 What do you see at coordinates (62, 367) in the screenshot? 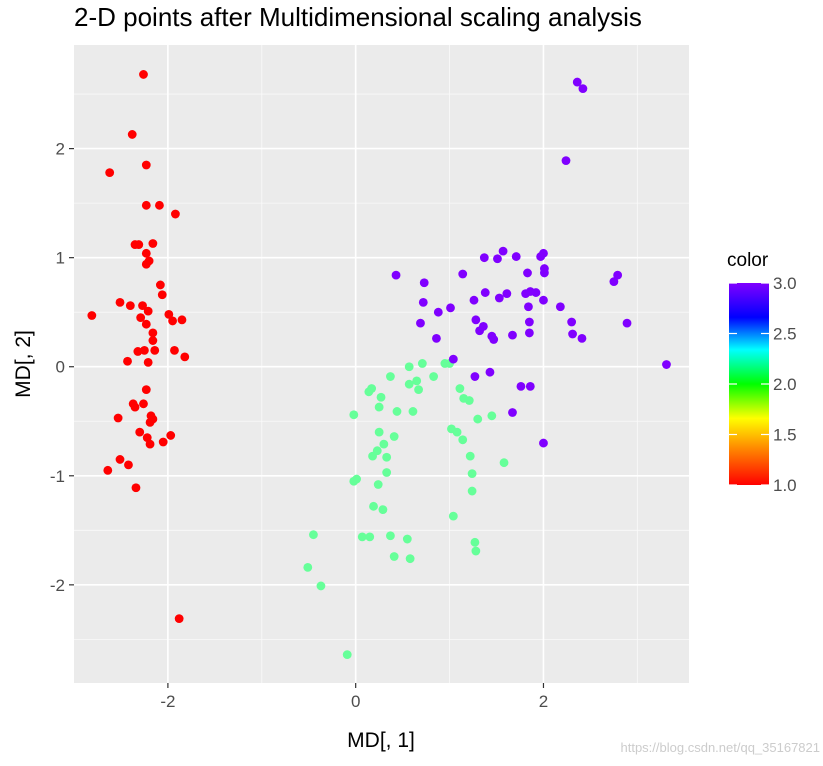
I see `y-axis-ticks: -2 -1 0 1 2` at bounding box center [62, 367].